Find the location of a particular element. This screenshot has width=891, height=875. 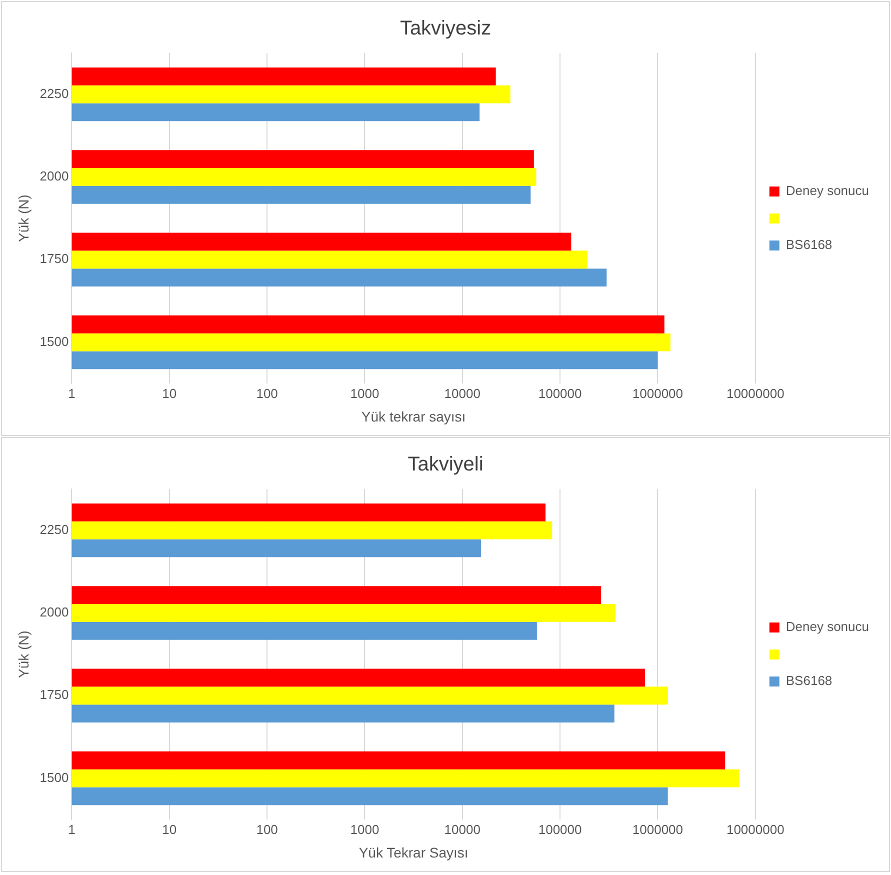

chart-title: Takviyesiz is located at coordinates (446, 29).